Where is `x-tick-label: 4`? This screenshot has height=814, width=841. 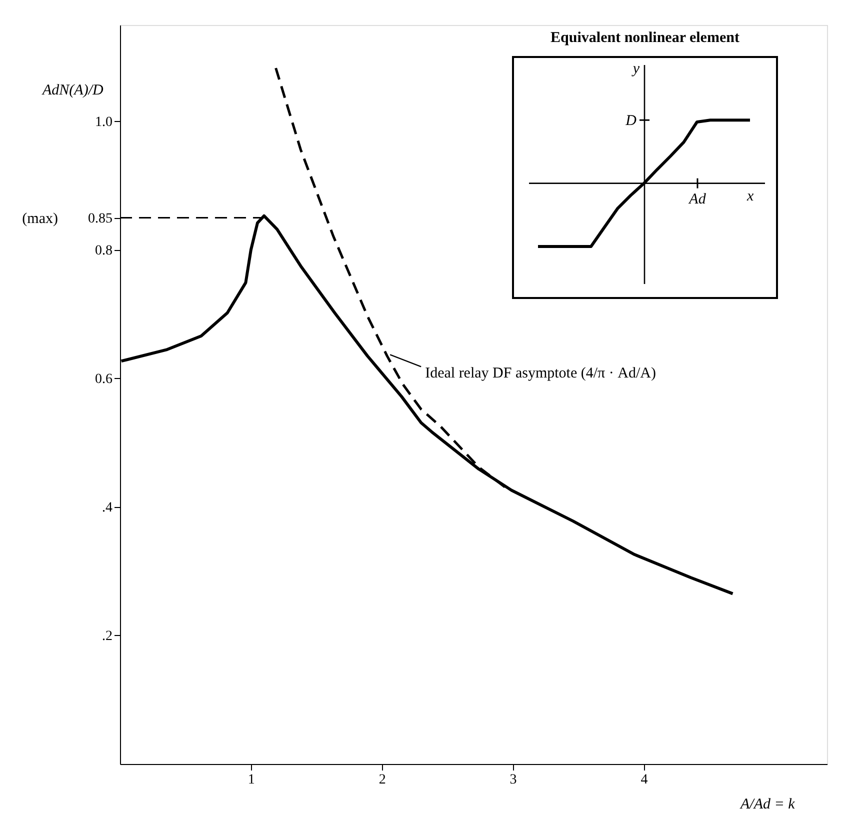
x-tick-label: 4 is located at coordinates (644, 780).